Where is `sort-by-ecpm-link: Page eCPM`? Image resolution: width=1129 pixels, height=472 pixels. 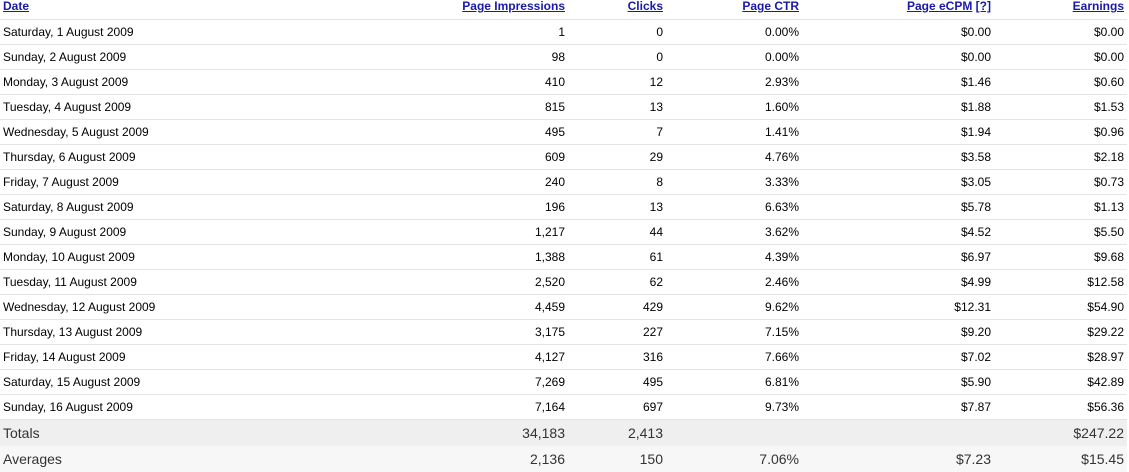 sort-by-ecpm-link: Page eCPM is located at coordinates (939, 6).